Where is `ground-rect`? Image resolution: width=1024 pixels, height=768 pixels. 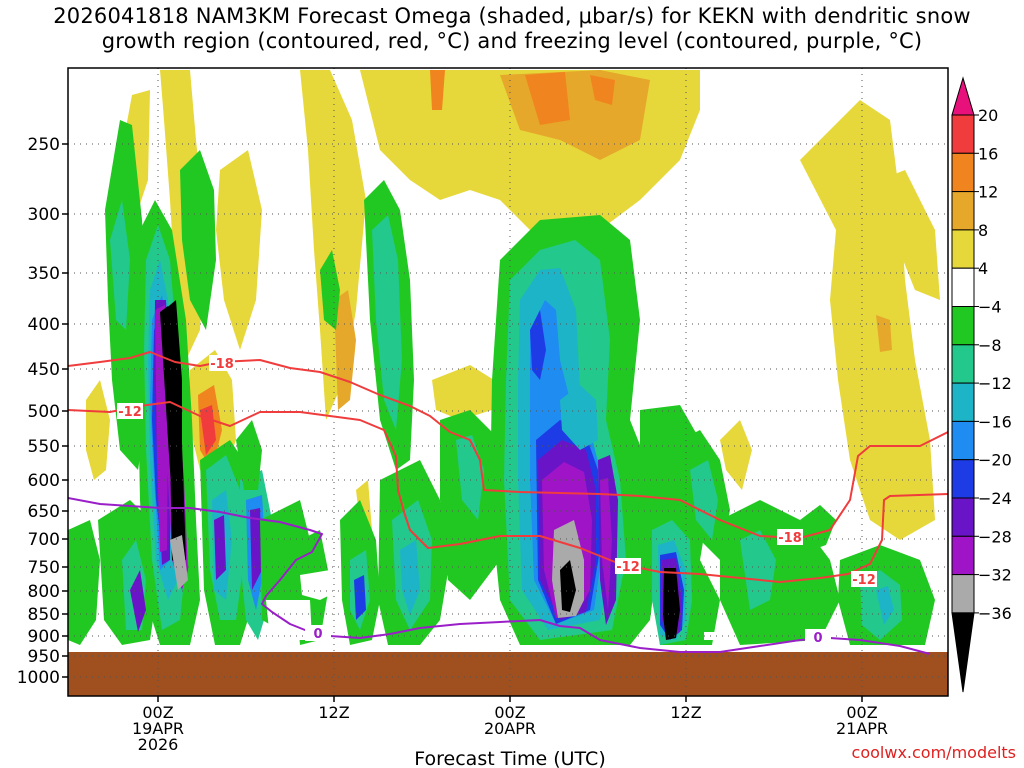
ground-rect is located at coordinates (508, 674).